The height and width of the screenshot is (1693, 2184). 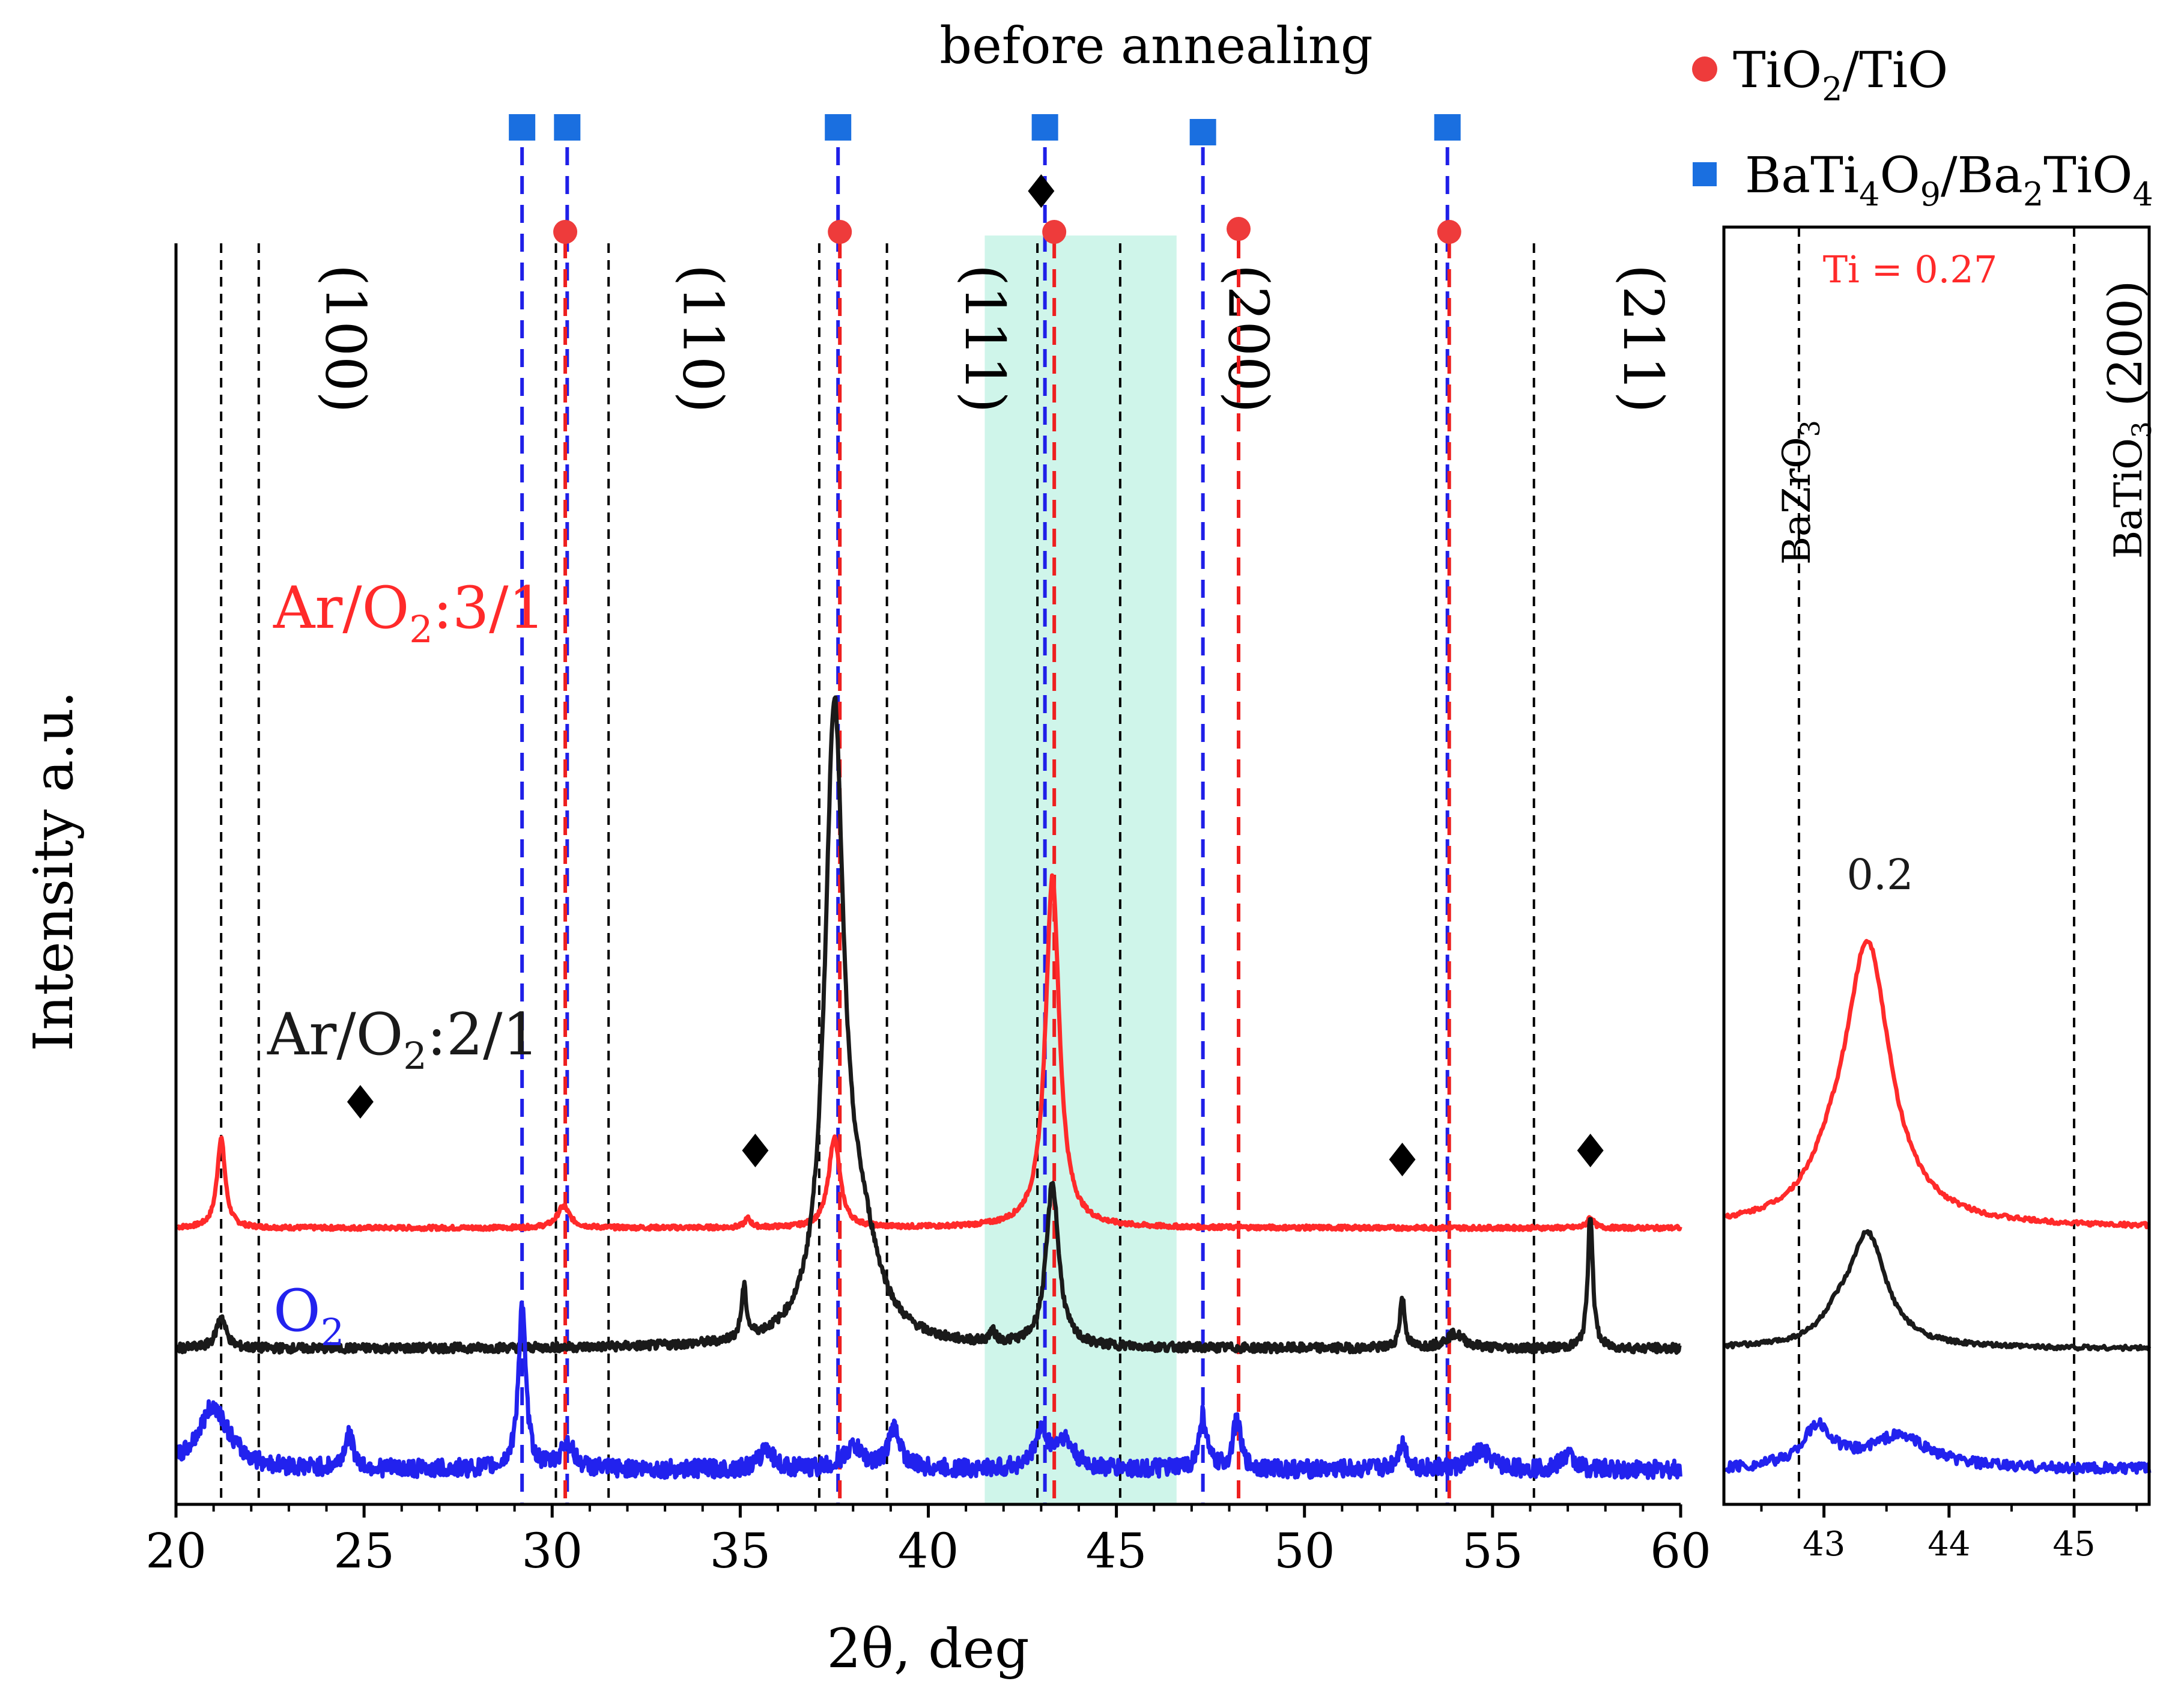 What do you see at coordinates (985, 339) in the screenshot?
I see `reflection-label-2: (111)` at bounding box center [985, 339].